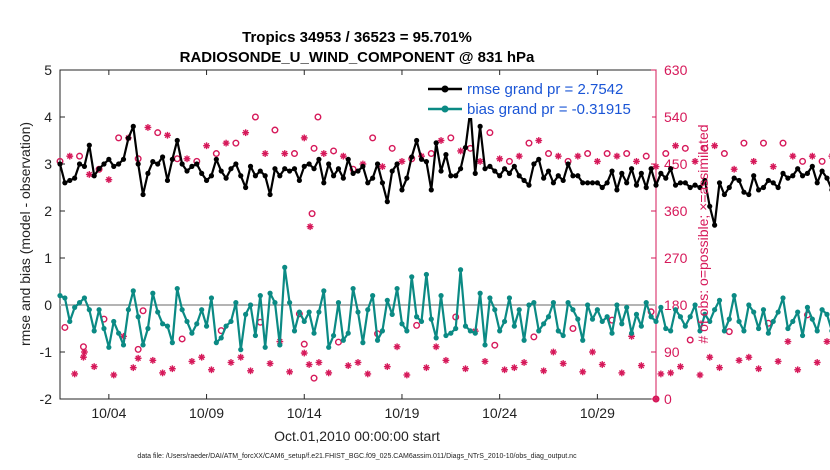 The image size is (830, 470). I want to click on left-tick-label: -1, so click(46, 352).